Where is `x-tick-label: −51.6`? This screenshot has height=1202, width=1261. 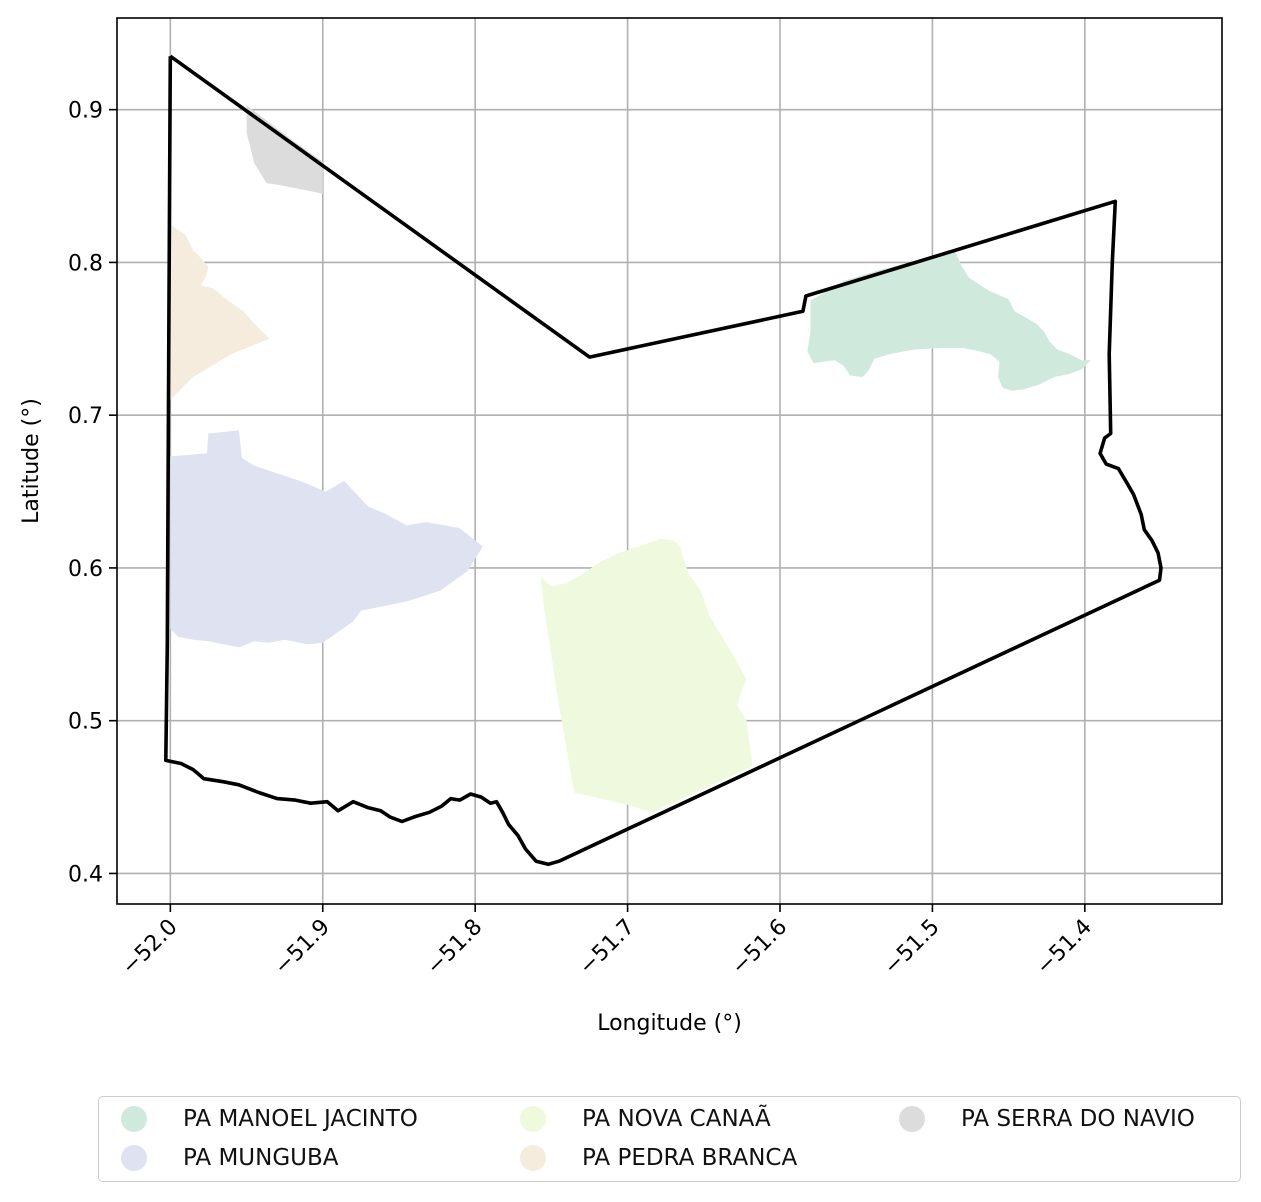
x-tick-label: −51.6 is located at coordinates (759, 947).